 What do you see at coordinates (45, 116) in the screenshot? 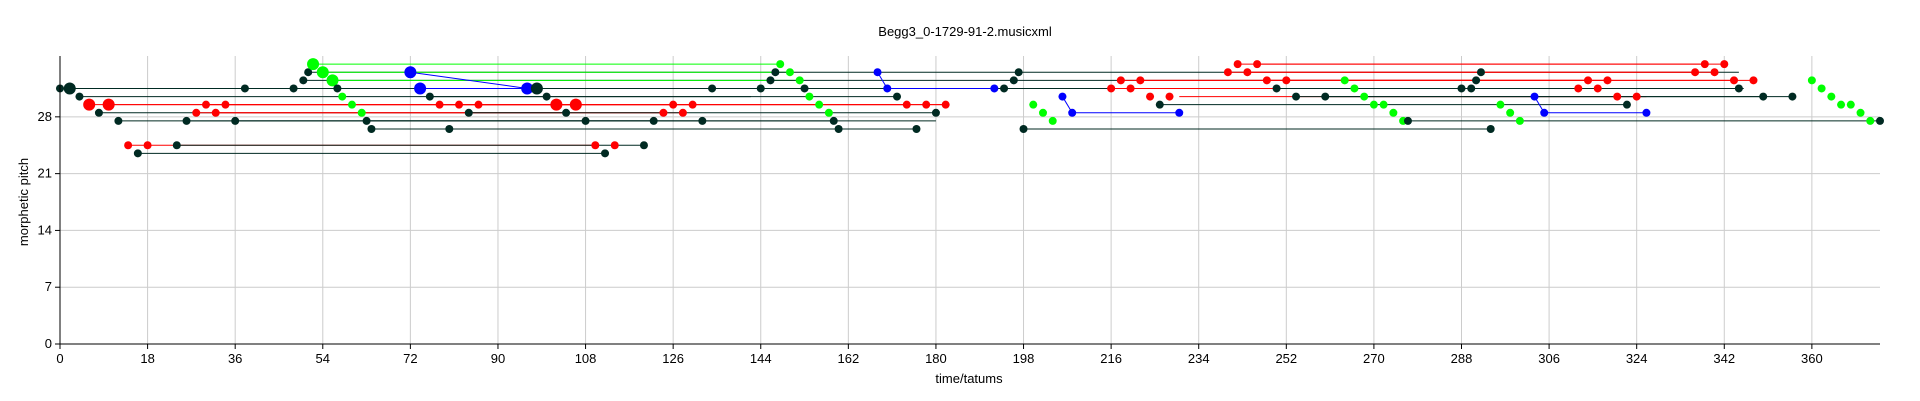
I see `y-tick-label: 28` at bounding box center [45, 116].